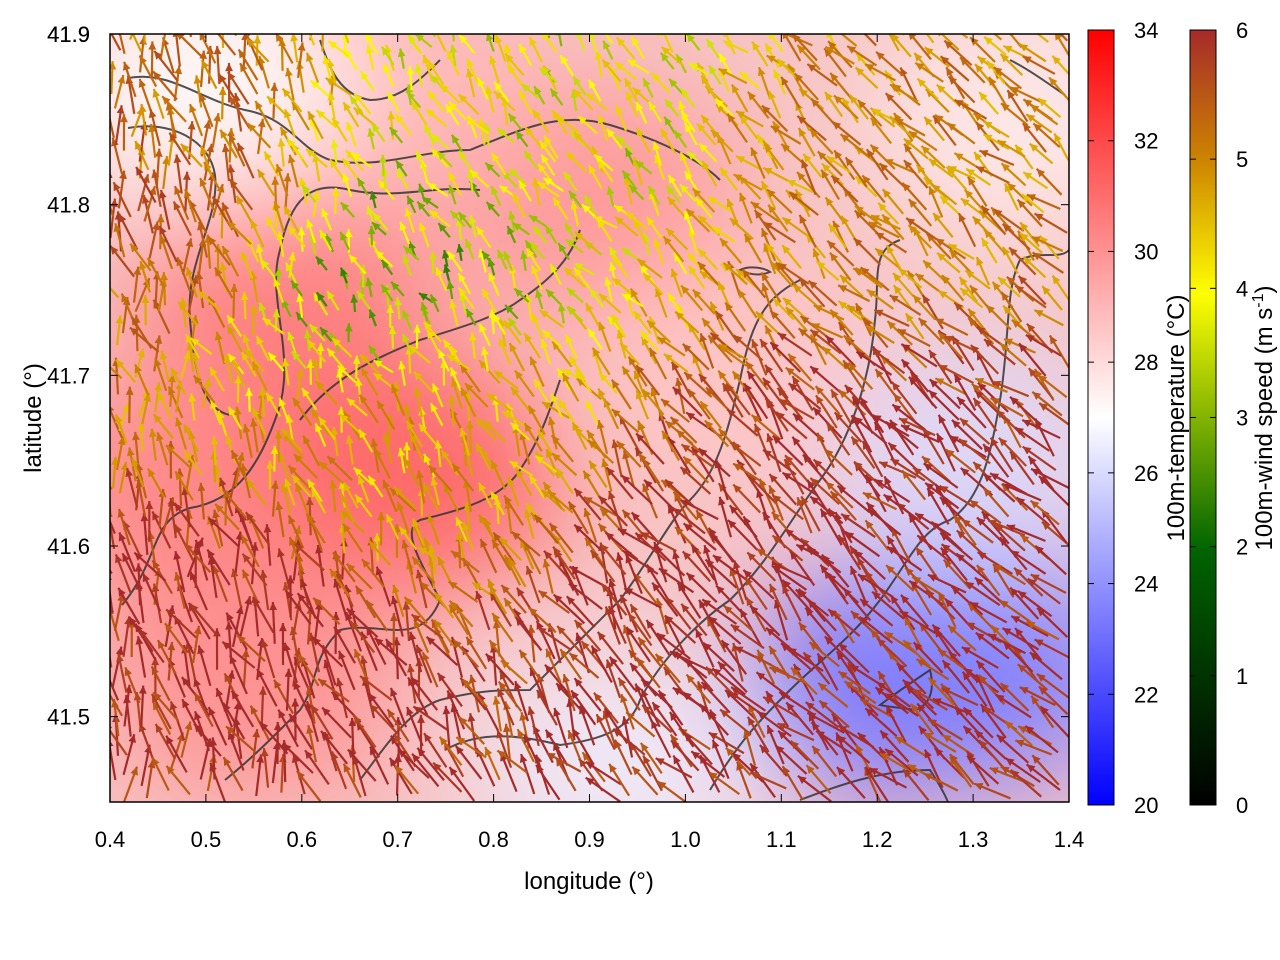  Describe the element at coordinates (1242, 30) in the screenshot. I see `colorbar-tick-label: 6` at that location.